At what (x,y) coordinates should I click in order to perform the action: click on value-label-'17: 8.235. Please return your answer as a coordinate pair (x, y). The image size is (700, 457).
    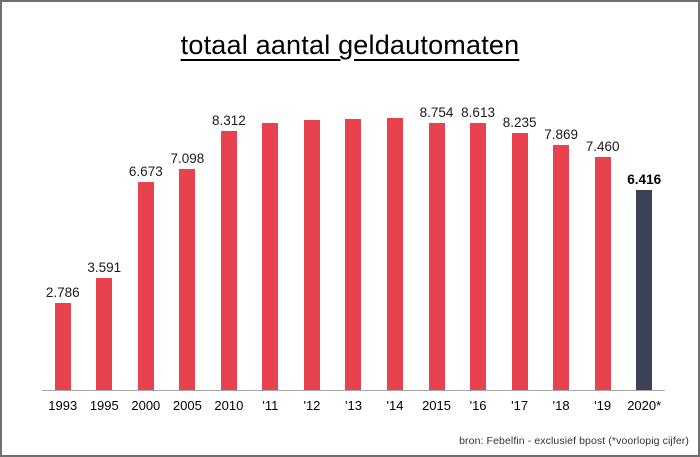
    Looking at the image, I should click on (519, 123).